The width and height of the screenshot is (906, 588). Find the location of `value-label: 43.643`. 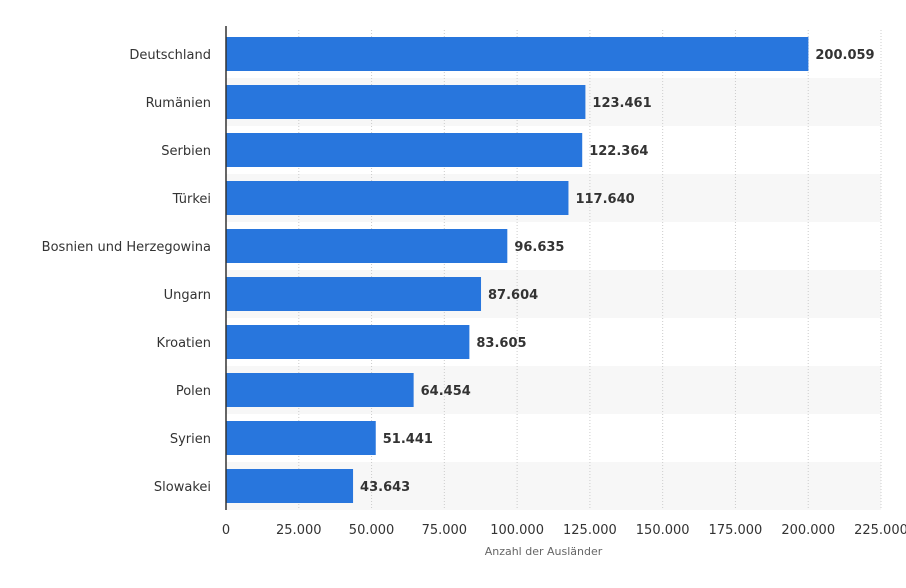

value-label: 43.643 is located at coordinates (385, 487).